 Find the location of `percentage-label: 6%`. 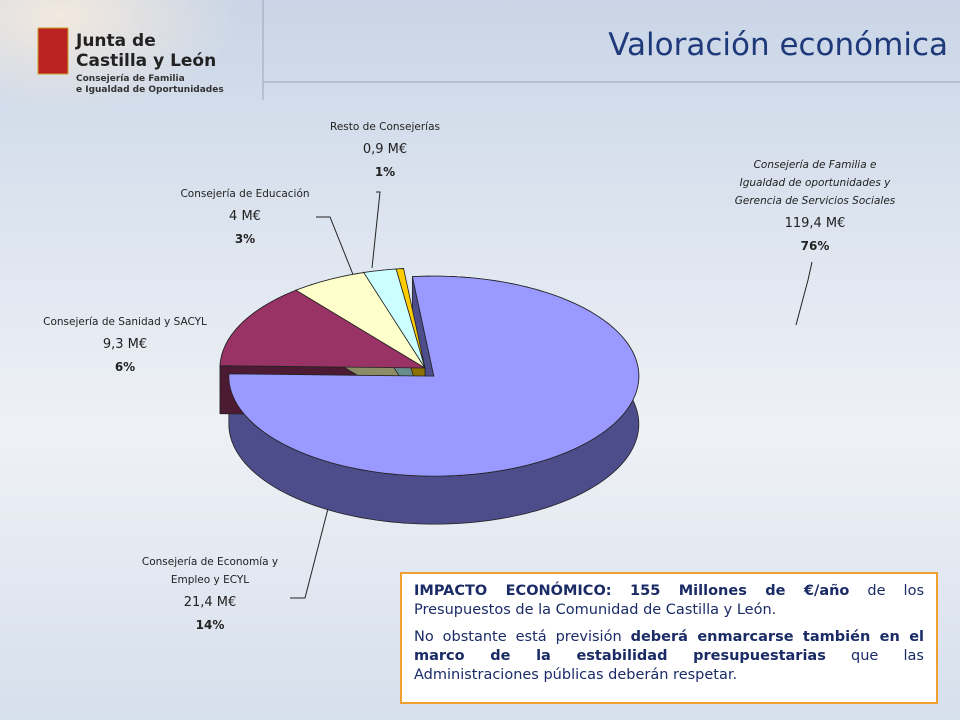

percentage-label: 6% is located at coordinates (125, 367).